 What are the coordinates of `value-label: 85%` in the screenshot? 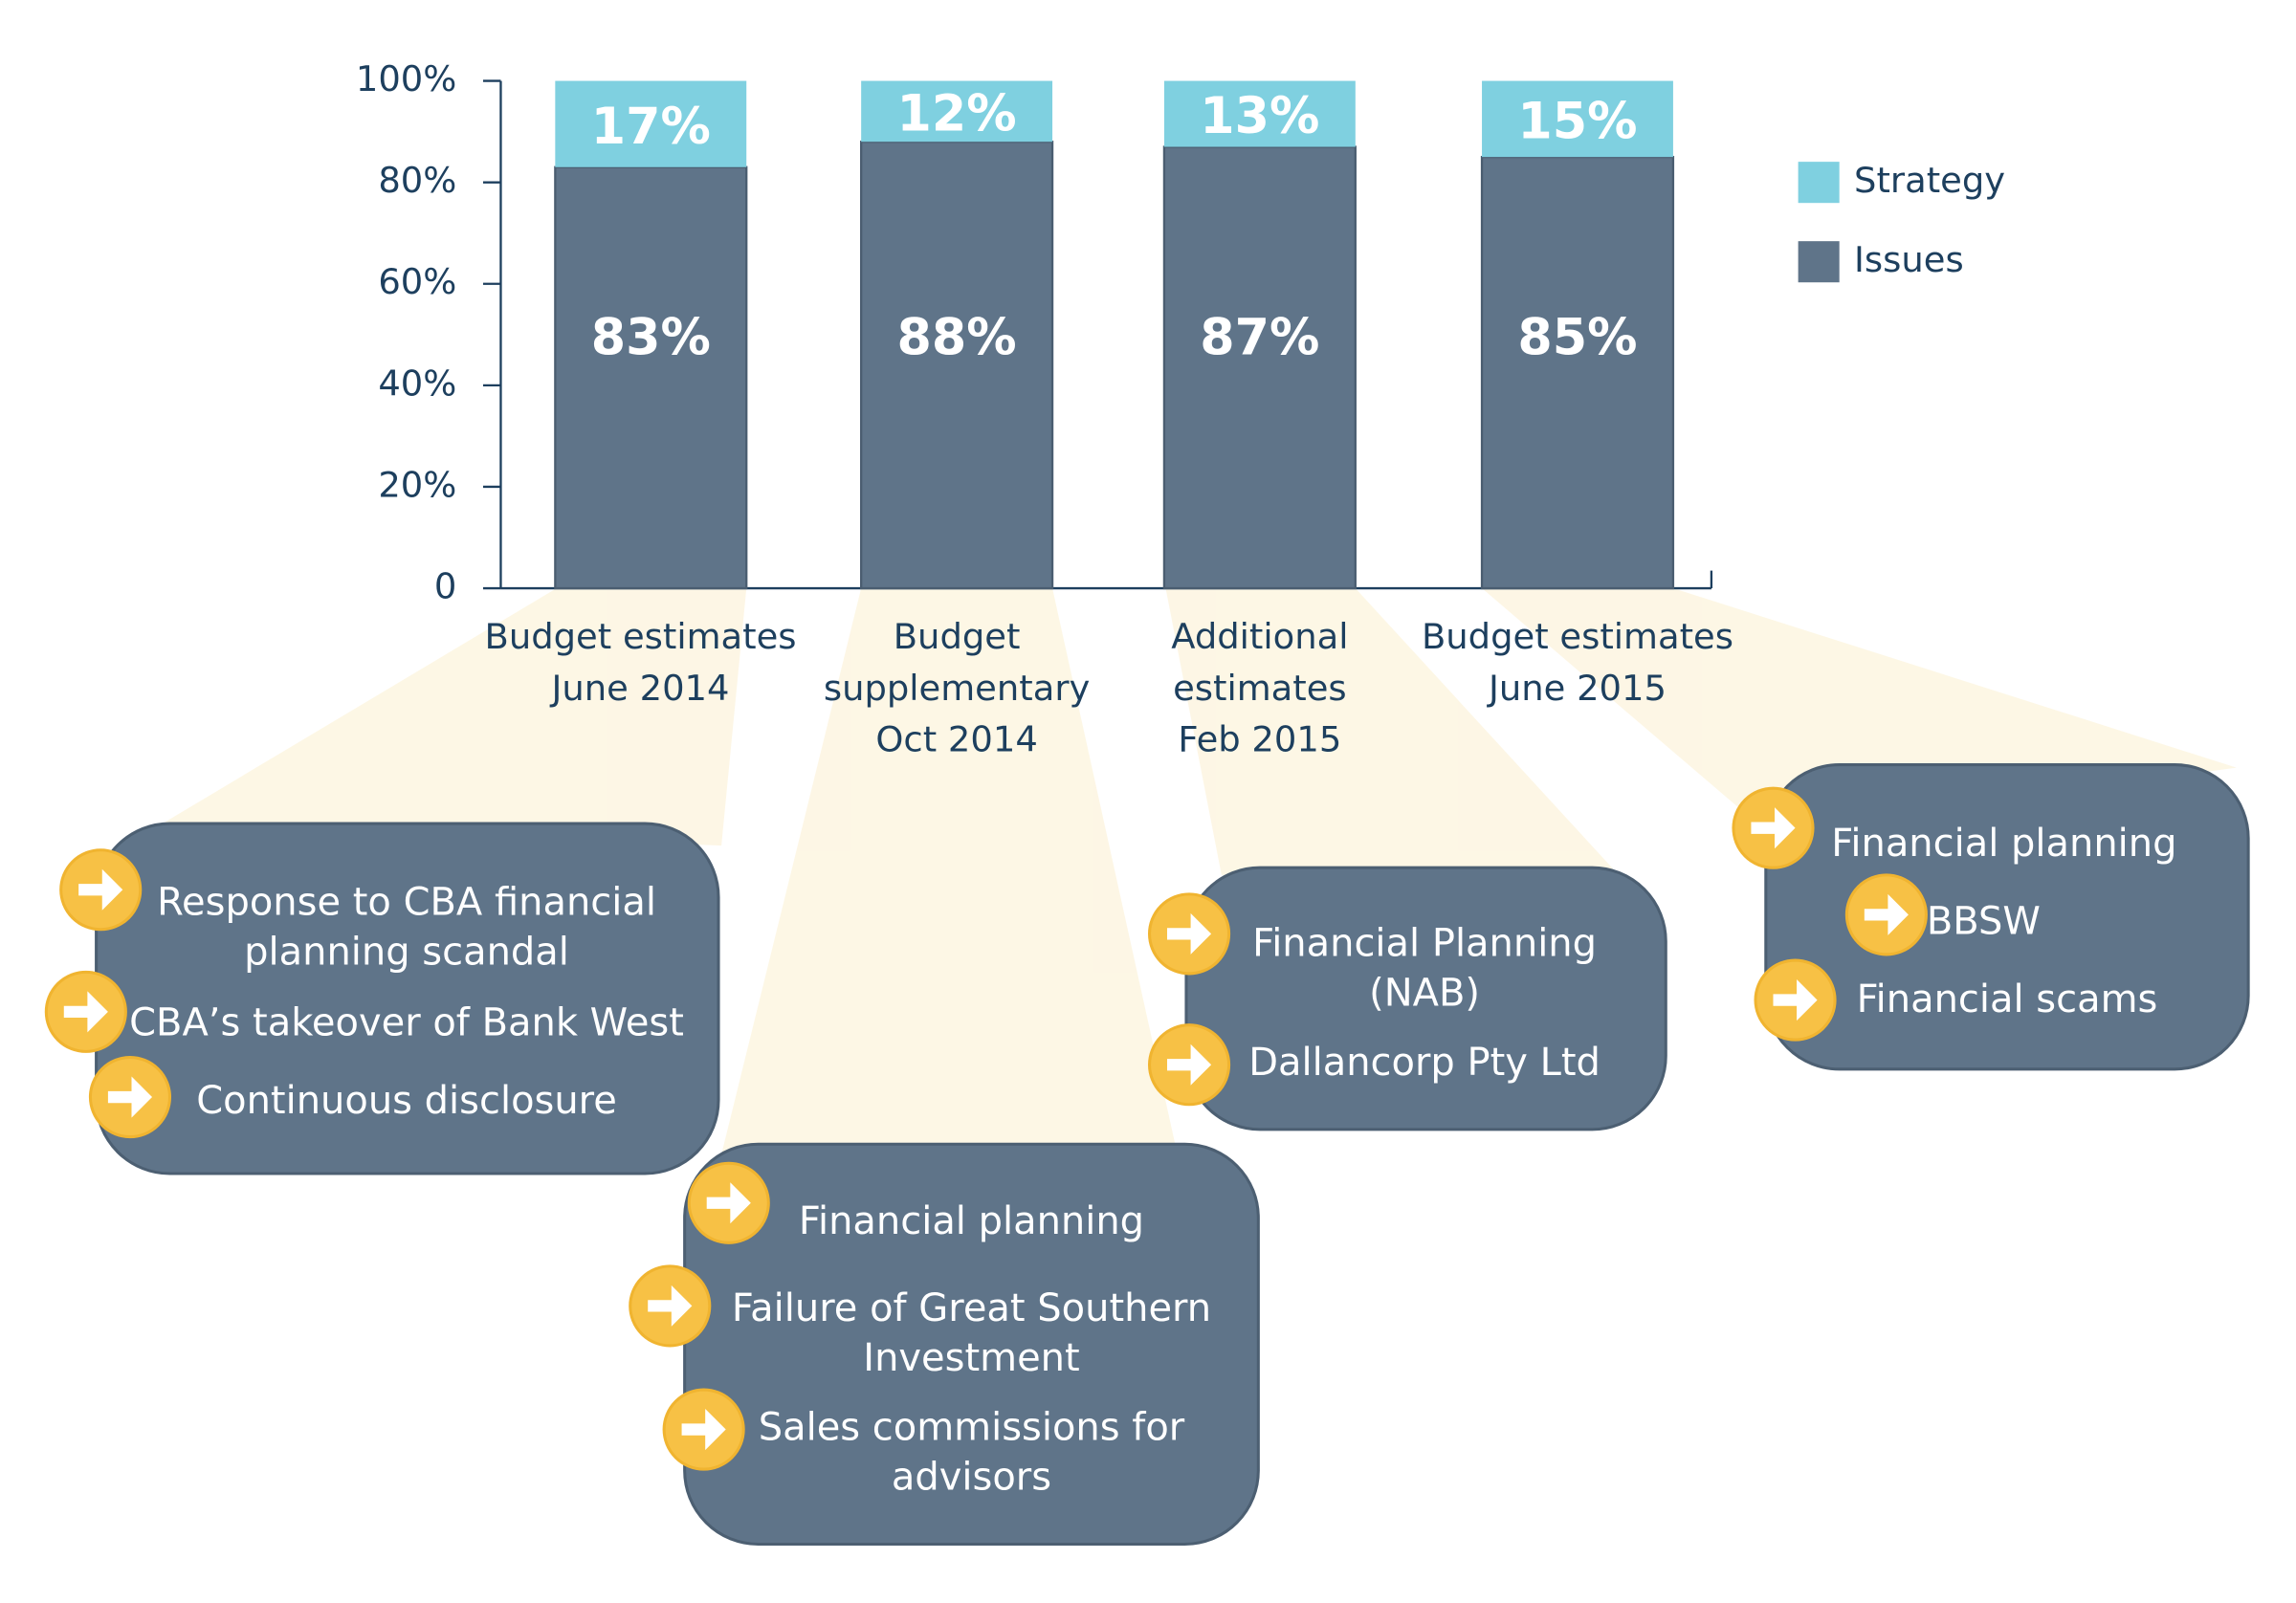 It's located at (1577, 338).